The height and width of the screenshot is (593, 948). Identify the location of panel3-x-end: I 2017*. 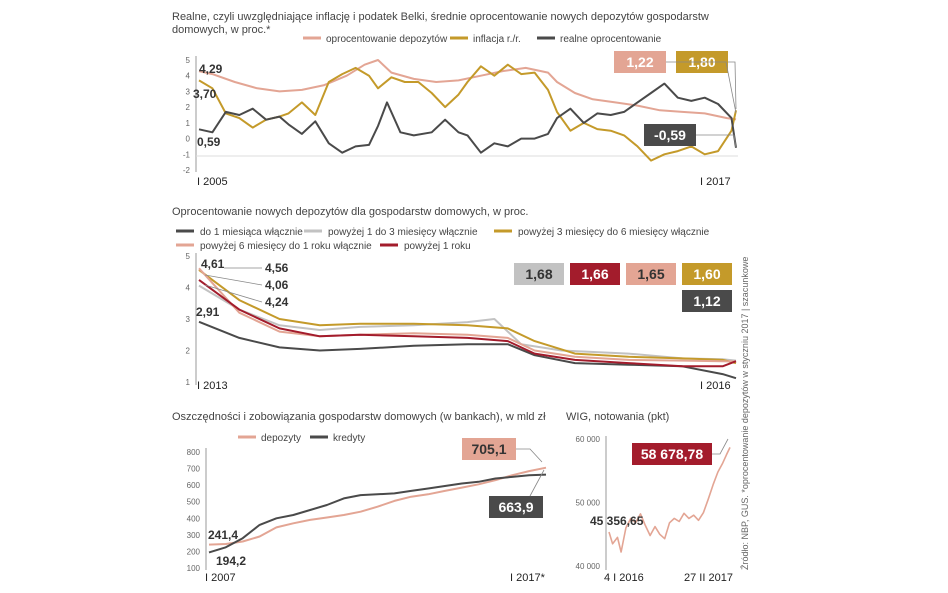
(528, 578).